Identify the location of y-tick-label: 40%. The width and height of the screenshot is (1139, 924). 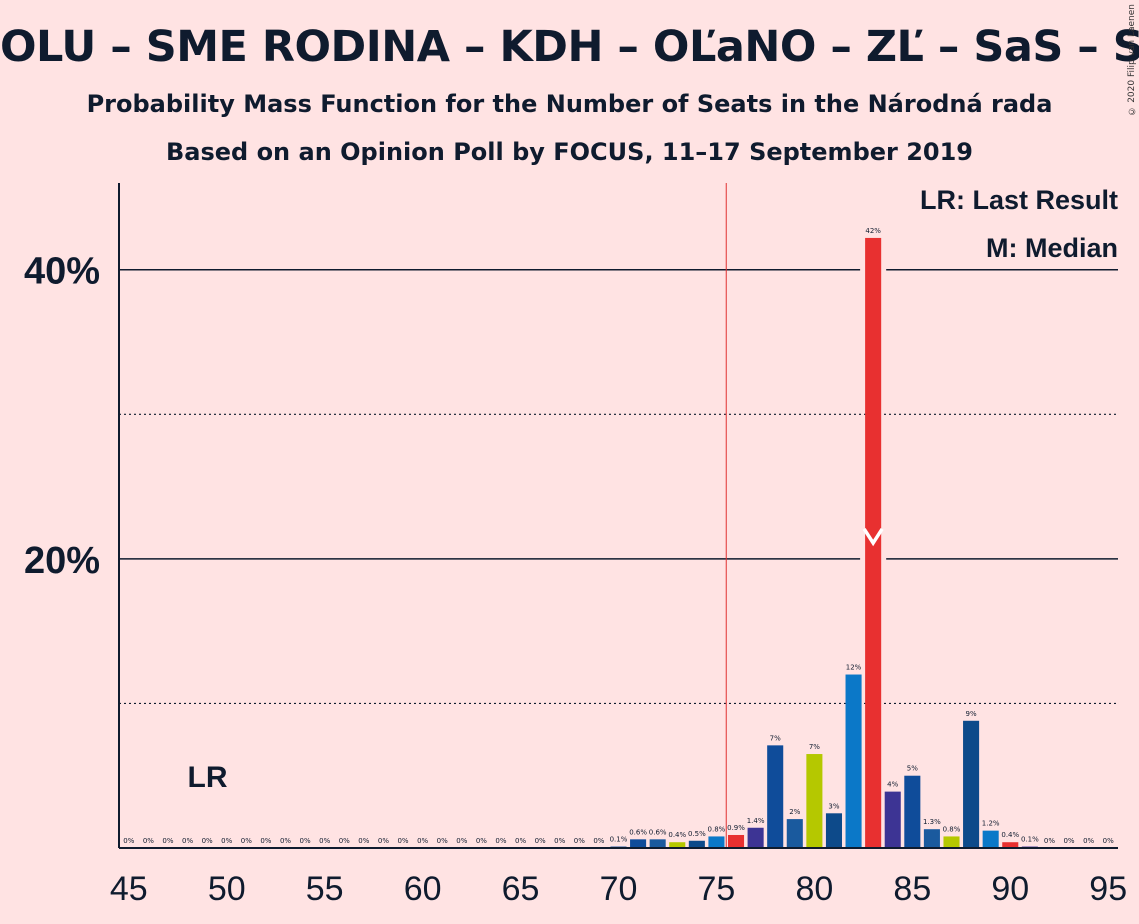
(62, 272).